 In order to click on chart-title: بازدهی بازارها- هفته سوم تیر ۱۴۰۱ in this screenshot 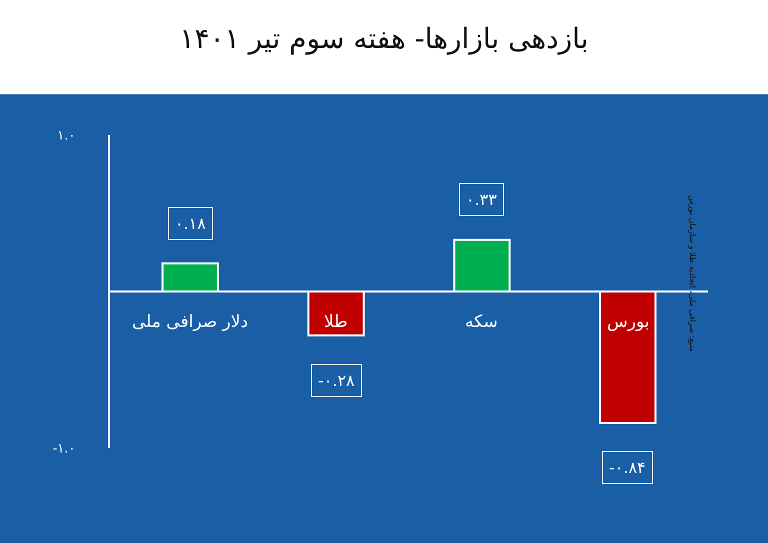, I will do `click(384, 38)`.